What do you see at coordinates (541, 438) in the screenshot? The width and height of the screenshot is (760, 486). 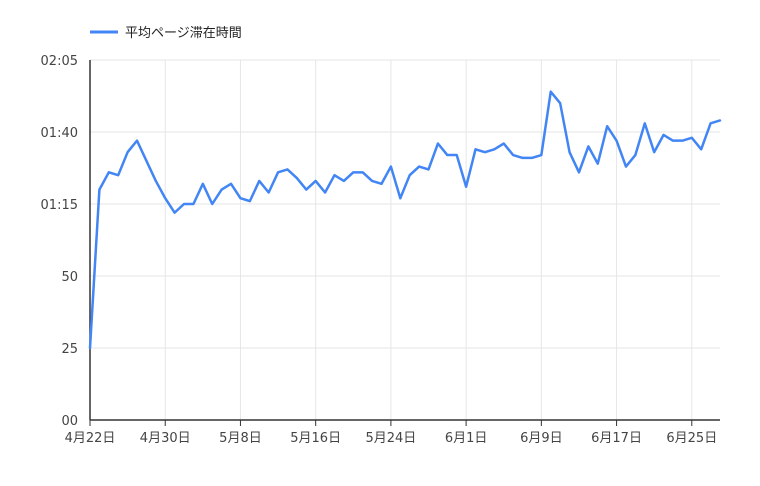 I see `x-tick-label: 6月9日` at bounding box center [541, 438].